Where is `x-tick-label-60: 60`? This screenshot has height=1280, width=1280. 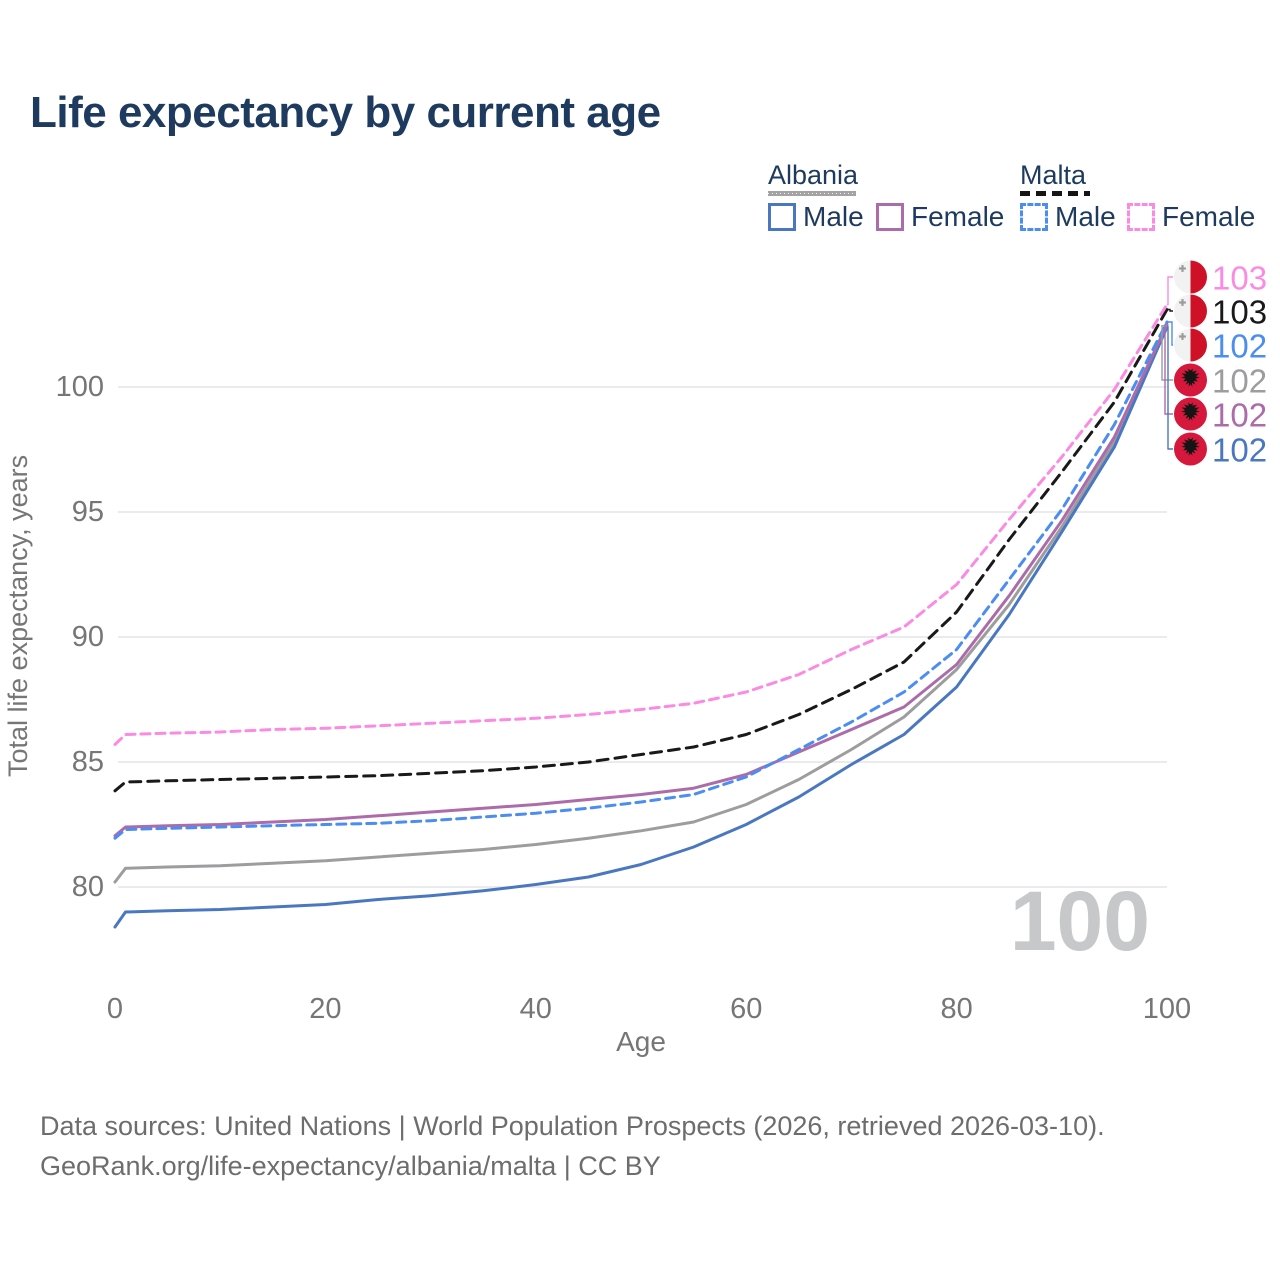
x-tick-label-60: 60 is located at coordinates (746, 1009).